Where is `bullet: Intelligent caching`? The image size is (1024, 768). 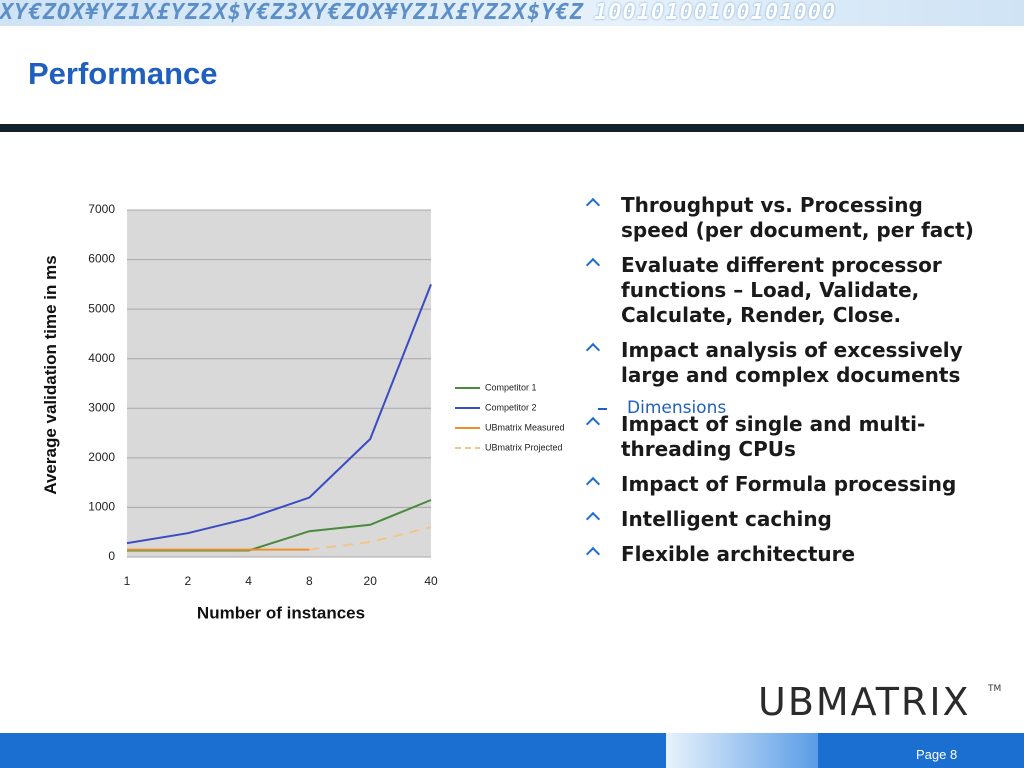
bullet: Intelligent caching is located at coordinates (787, 519).